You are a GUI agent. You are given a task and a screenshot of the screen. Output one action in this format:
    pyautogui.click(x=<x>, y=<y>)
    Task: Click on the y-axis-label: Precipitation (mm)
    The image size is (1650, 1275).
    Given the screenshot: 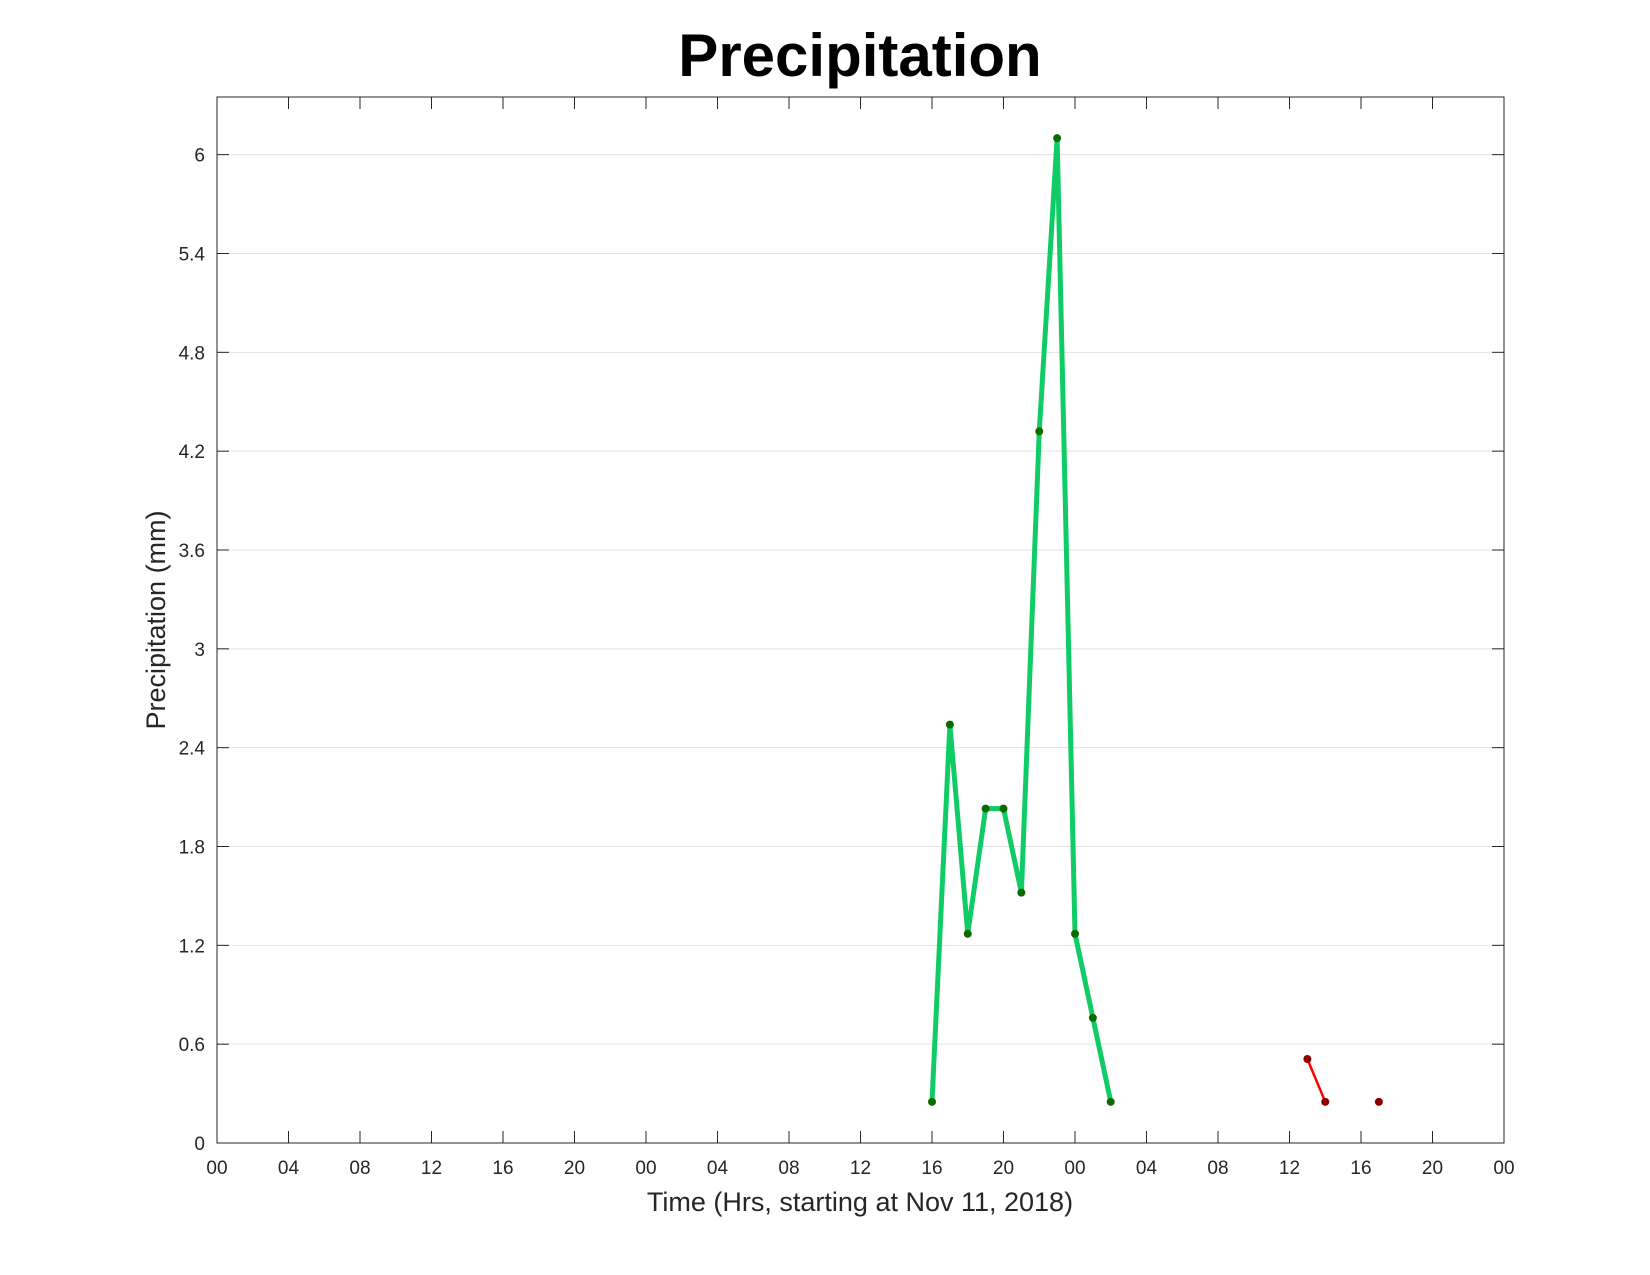 What is the action you would take?
    pyautogui.click(x=156, y=619)
    